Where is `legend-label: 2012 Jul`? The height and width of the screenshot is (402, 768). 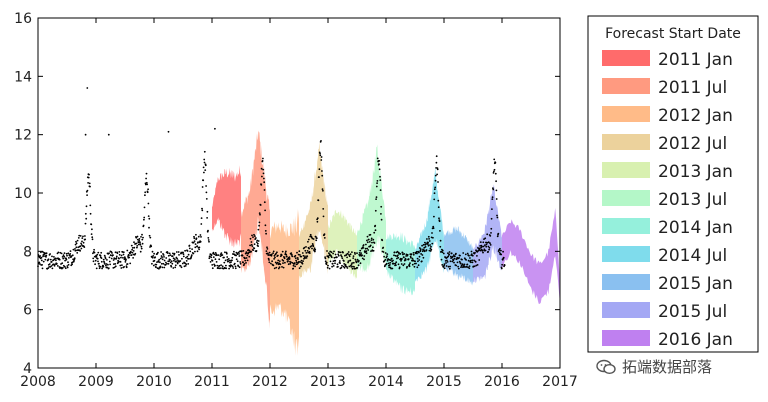 legend-label: 2012 Jul is located at coordinates (692, 144).